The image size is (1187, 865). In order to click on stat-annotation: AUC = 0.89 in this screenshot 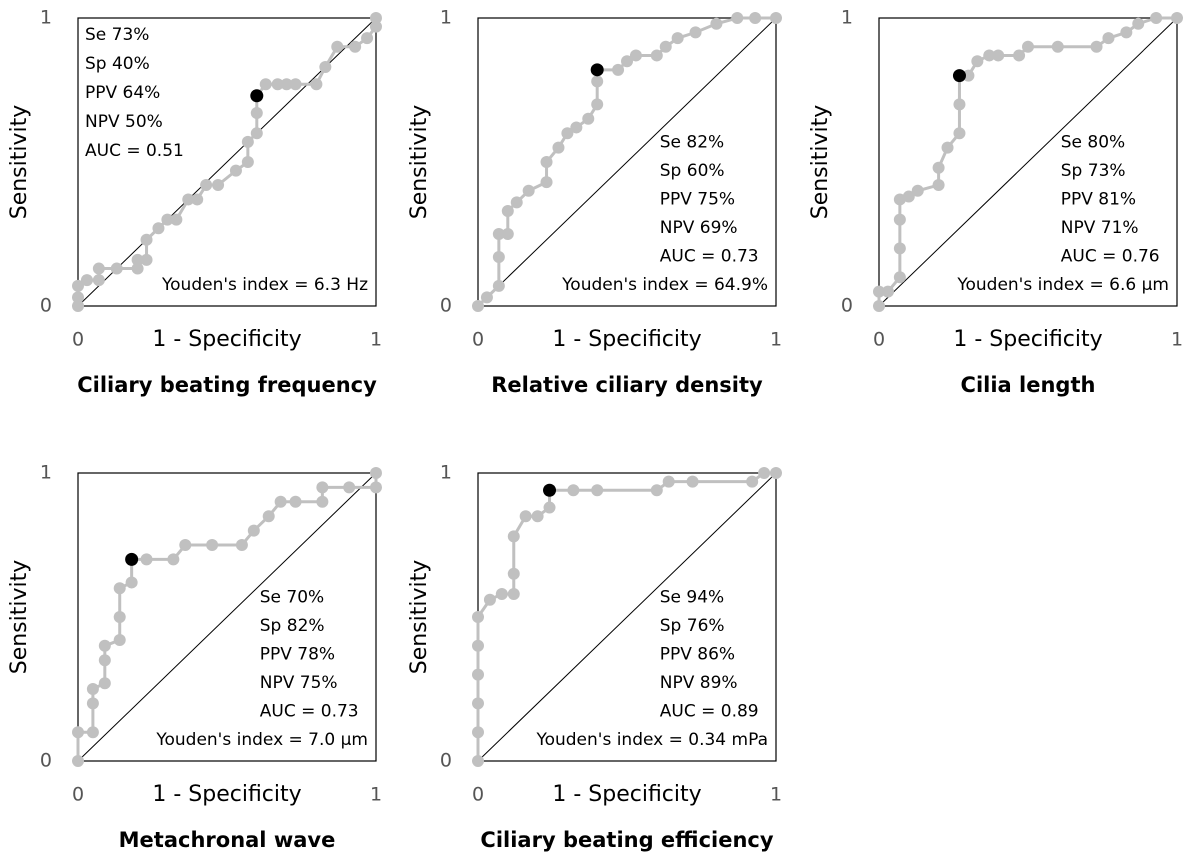, I will do `click(709, 712)`.